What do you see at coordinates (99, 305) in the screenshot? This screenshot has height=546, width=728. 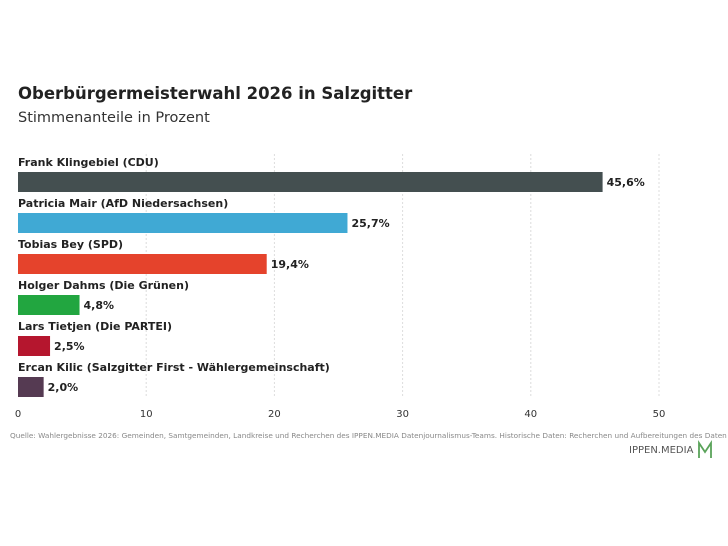 I see `value-label: 4,8%` at bounding box center [99, 305].